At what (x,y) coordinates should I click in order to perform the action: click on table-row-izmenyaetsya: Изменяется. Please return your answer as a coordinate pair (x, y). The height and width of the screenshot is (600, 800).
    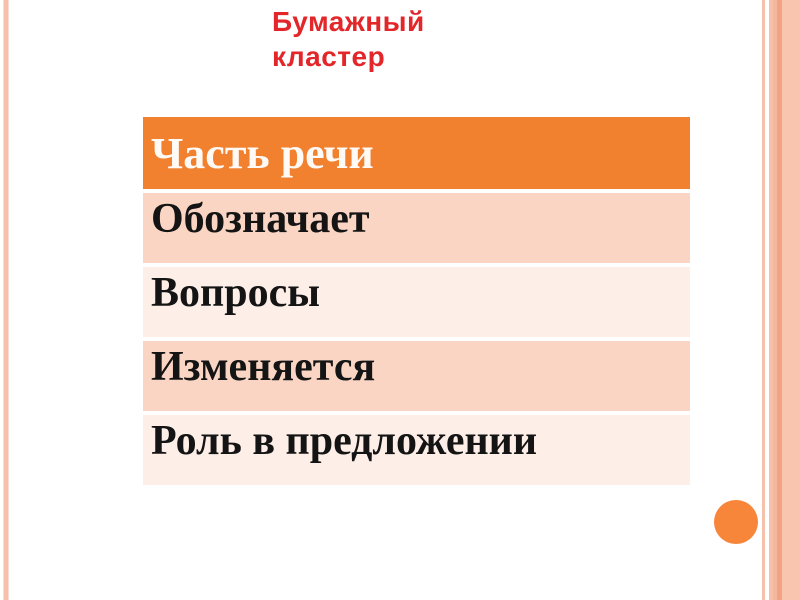
    Looking at the image, I should click on (416, 376).